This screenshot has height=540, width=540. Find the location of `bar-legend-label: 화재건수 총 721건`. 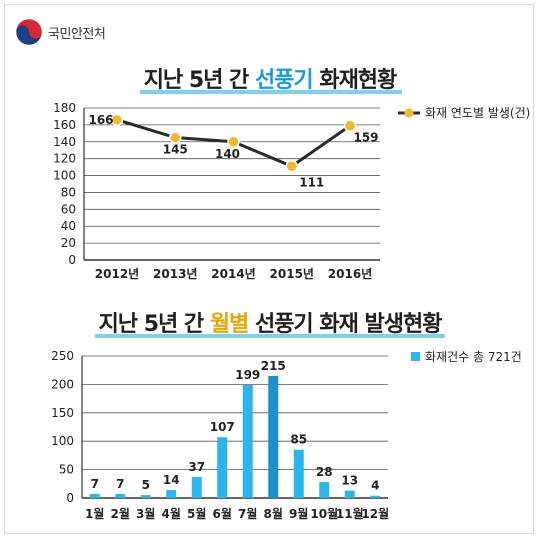

bar-legend-label: 화재건수 총 721건 is located at coordinates (473, 357).